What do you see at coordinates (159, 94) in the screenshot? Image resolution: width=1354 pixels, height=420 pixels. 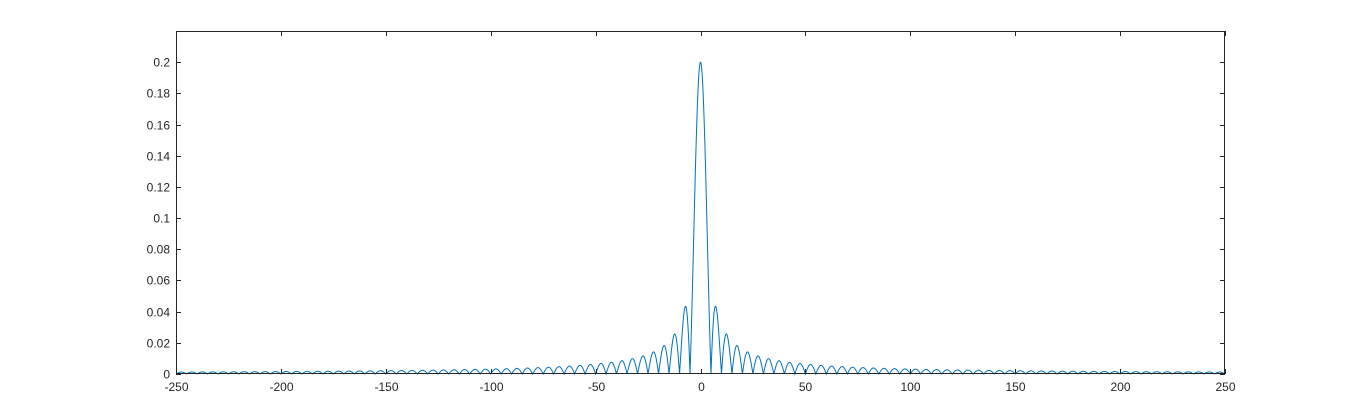 I see `y-tick-label: 0.18` at bounding box center [159, 94].